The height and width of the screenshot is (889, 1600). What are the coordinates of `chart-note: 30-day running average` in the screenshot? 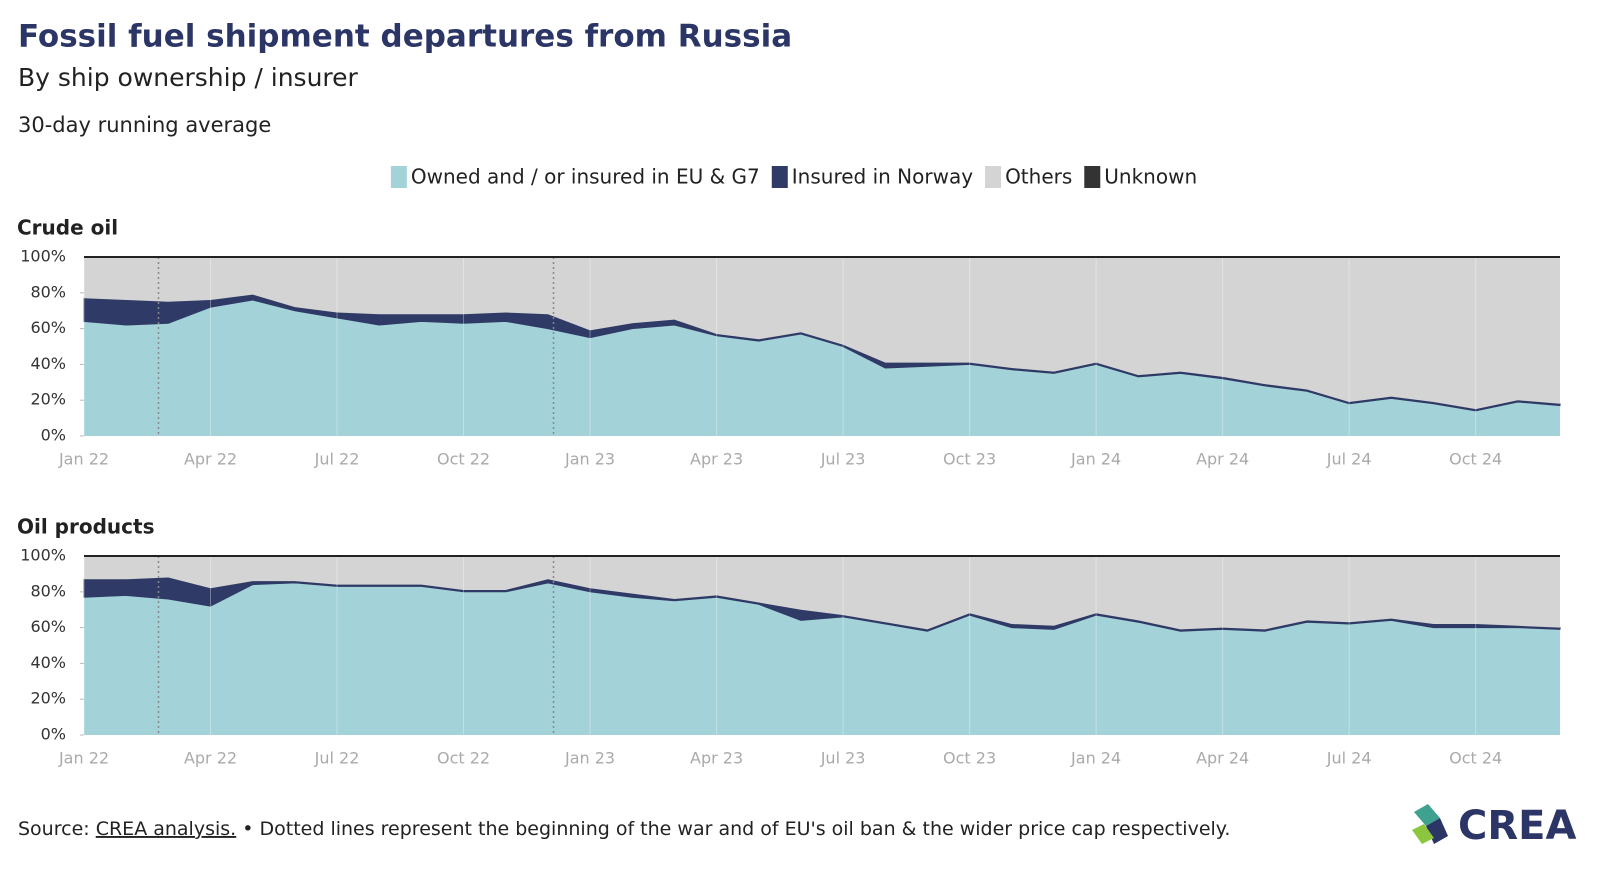 It's located at (144, 125).